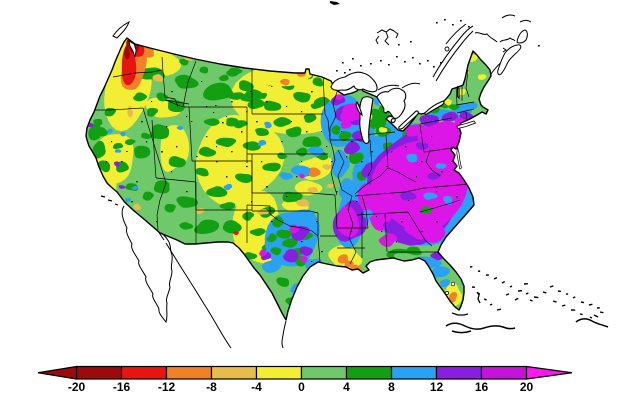 The height and width of the screenshot is (406, 624). What do you see at coordinates (482, 387) in the screenshot?
I see `svg-text: 16` at bounding box center [482, 387].